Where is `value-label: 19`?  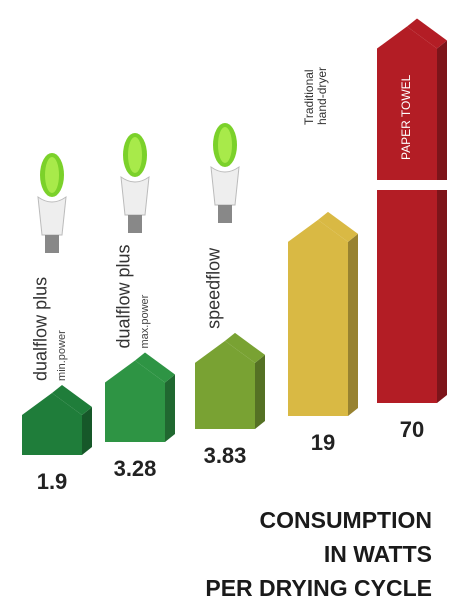 value-label: 19 is located at coordinates (323, 442).